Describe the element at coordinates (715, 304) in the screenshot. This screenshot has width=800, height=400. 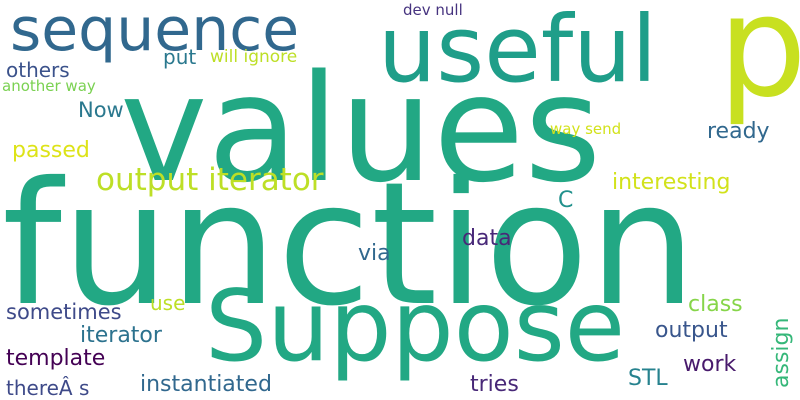
I see `word-class: class` at that location.